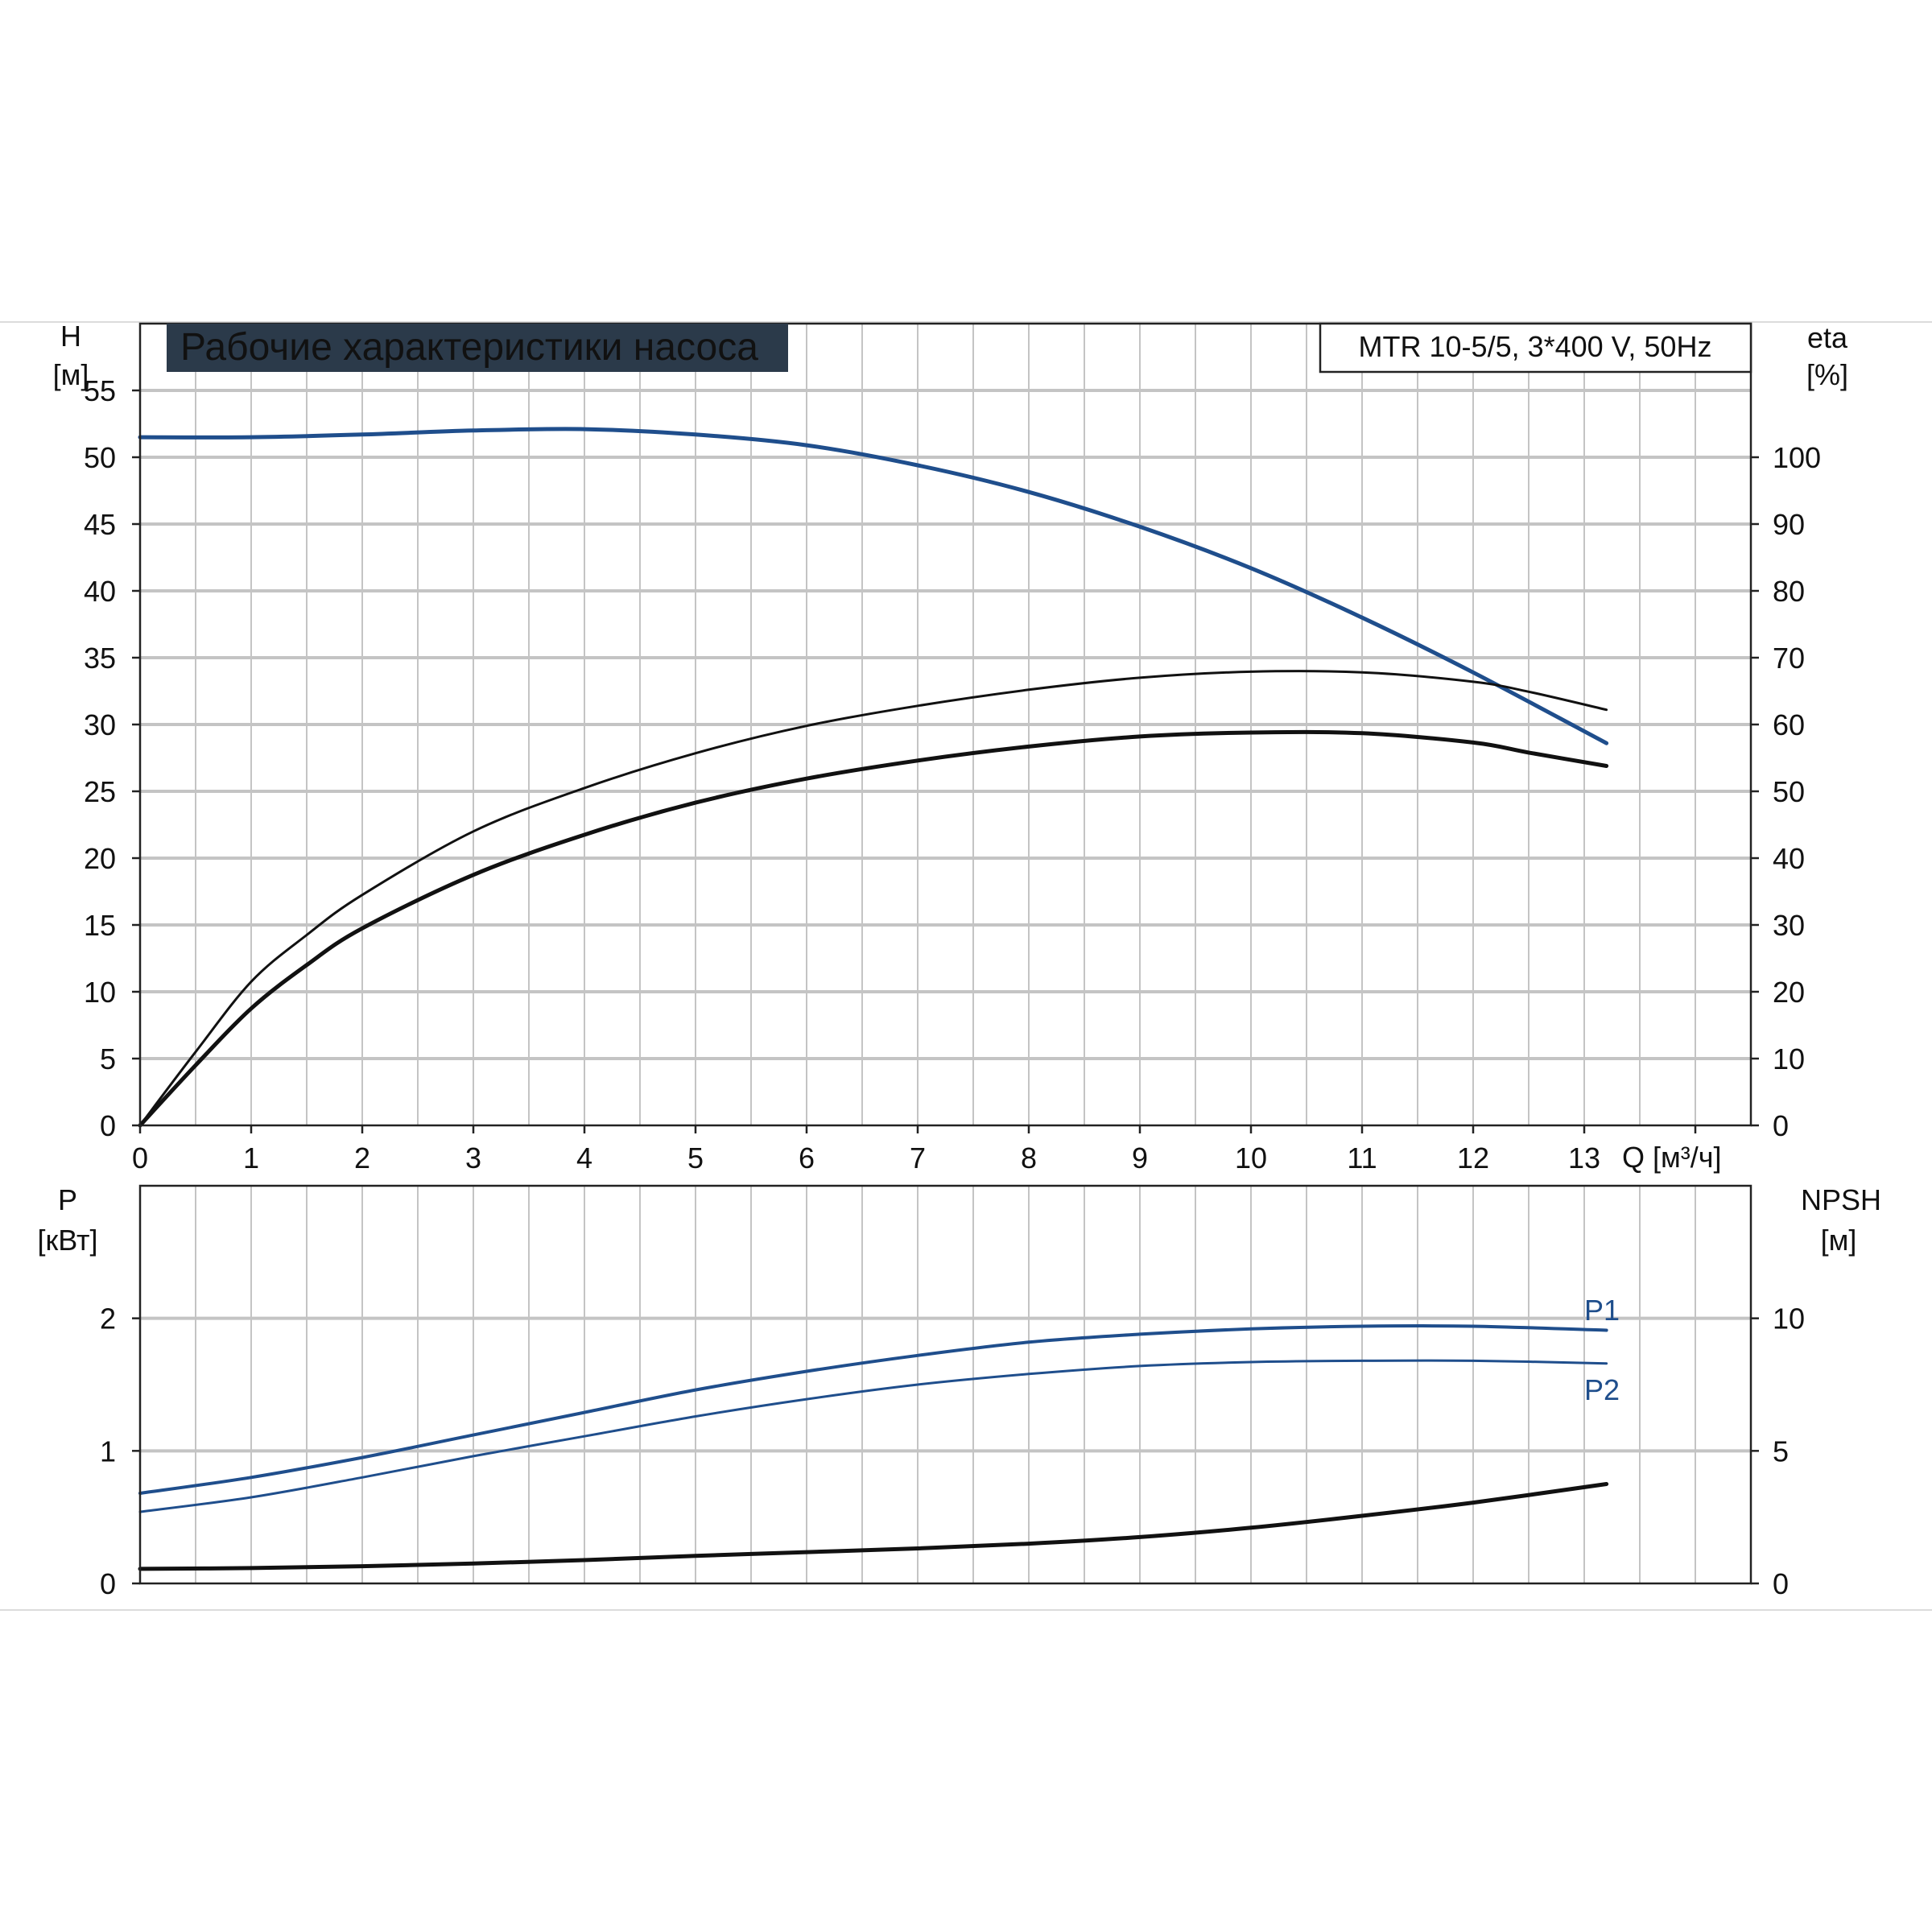 The image size is (1932, 1932). What do you see at coordinates (873, 586) in the screenshot?
I see `top-series-h-line` at bounding box center [873, 586].